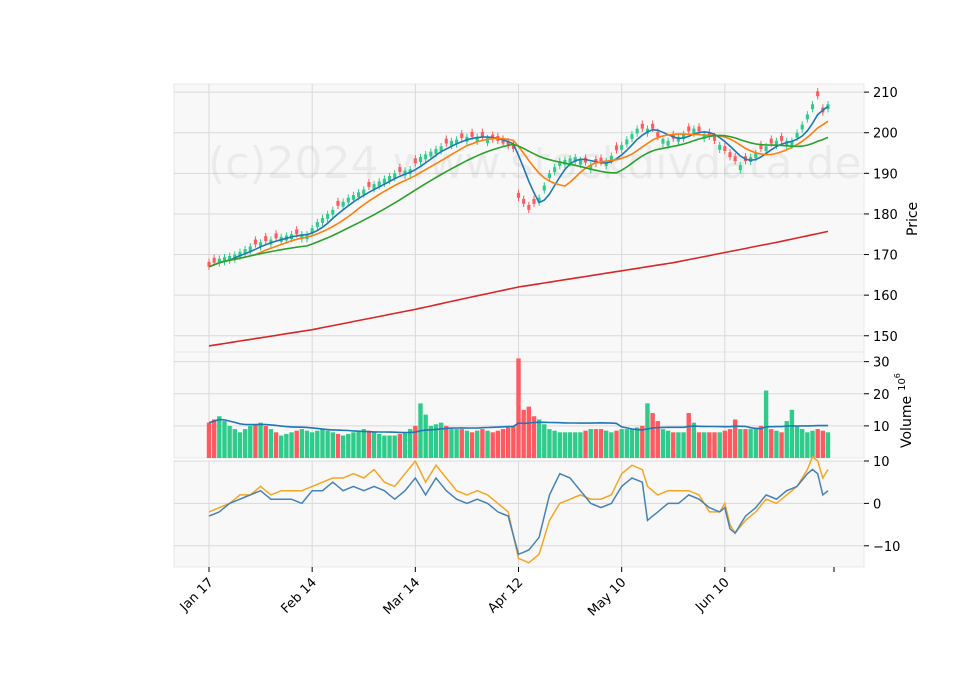  I want to click on y-tick-label: 20, so click(881, 395).